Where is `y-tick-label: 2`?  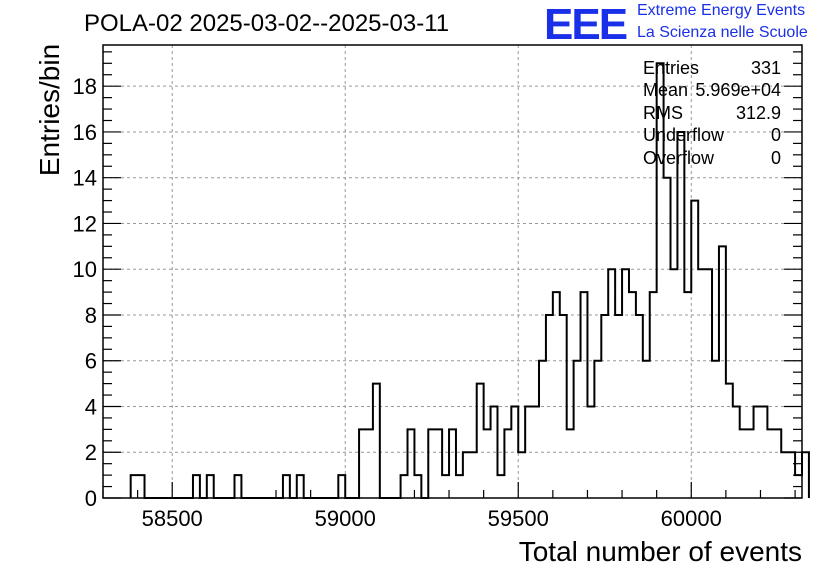
y-tick-label: 2 is located at coordinates (91, 452).